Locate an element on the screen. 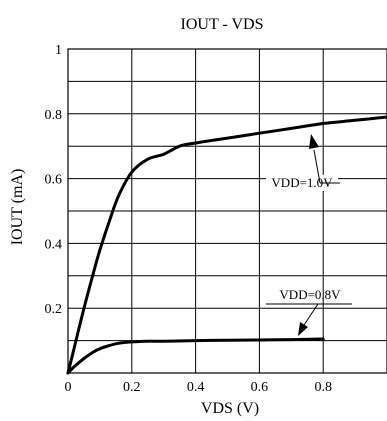 Image resolution: width=387 pixels, height=421 pixels. y-tick-label: 1 is located at coordinates (58, 50).